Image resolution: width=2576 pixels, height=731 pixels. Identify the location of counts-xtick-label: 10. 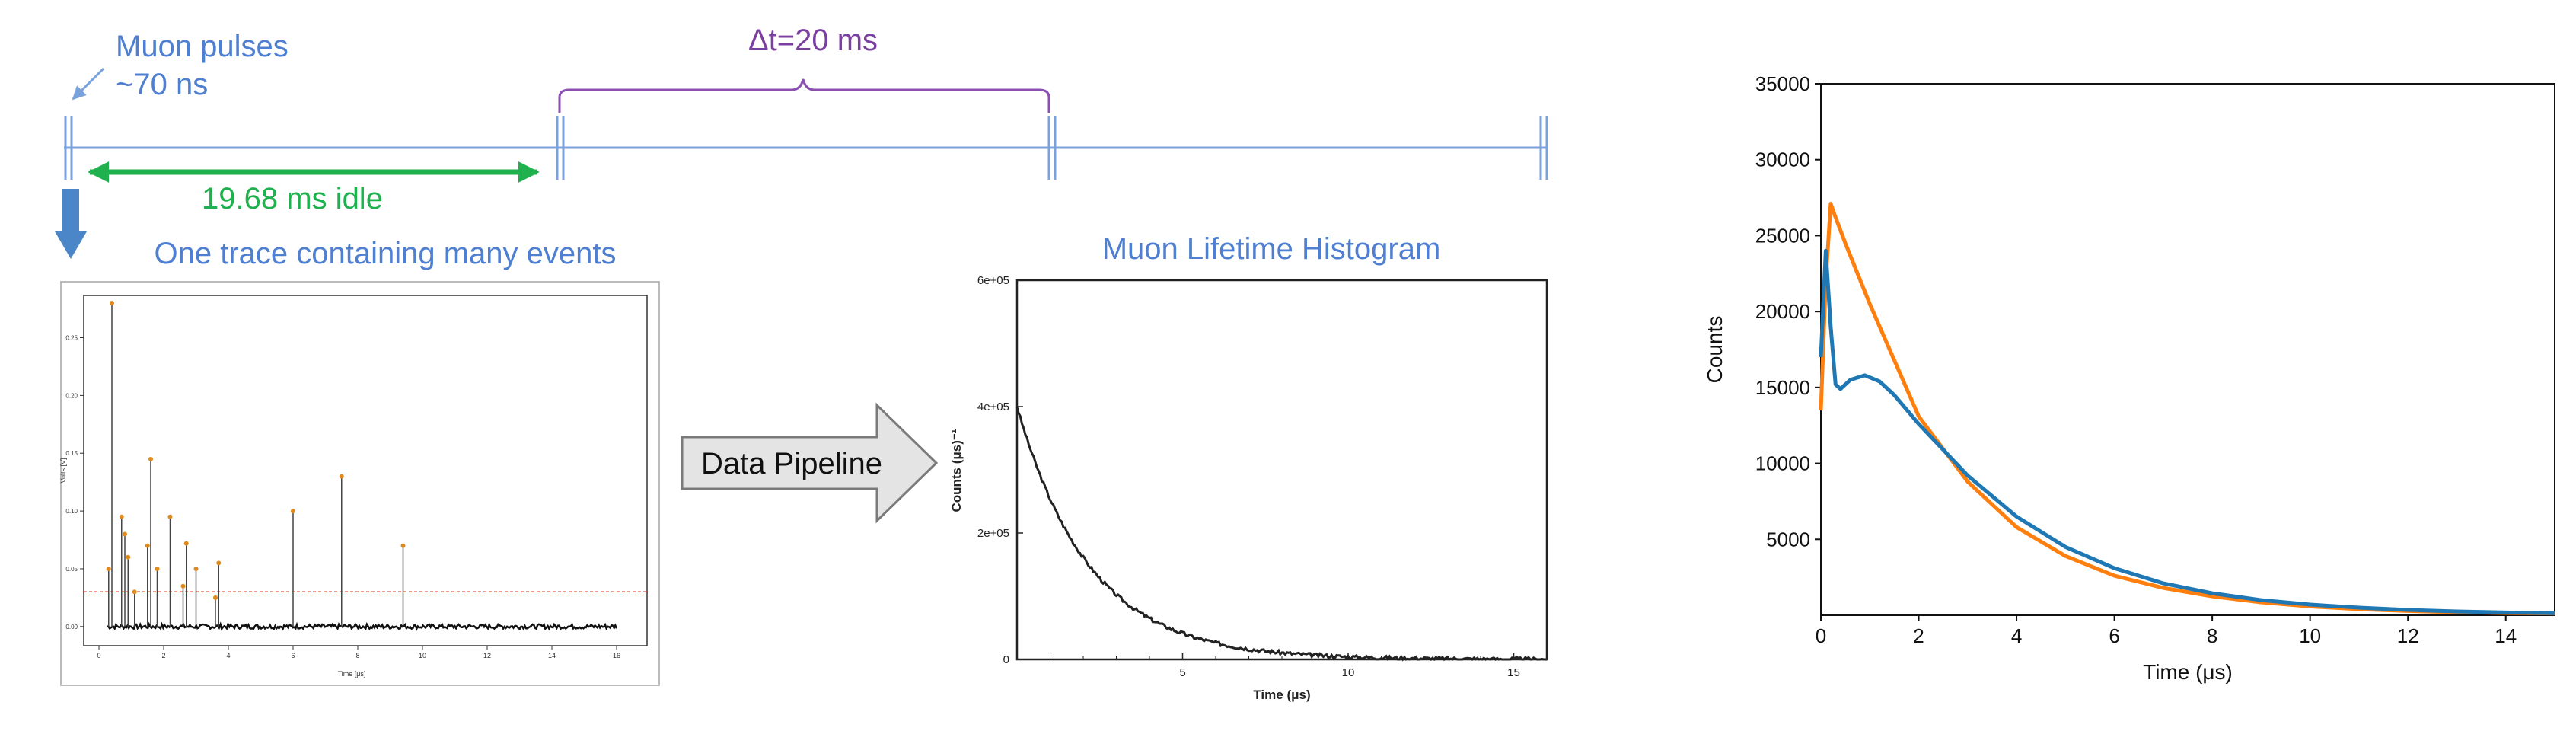
(2310, 635).